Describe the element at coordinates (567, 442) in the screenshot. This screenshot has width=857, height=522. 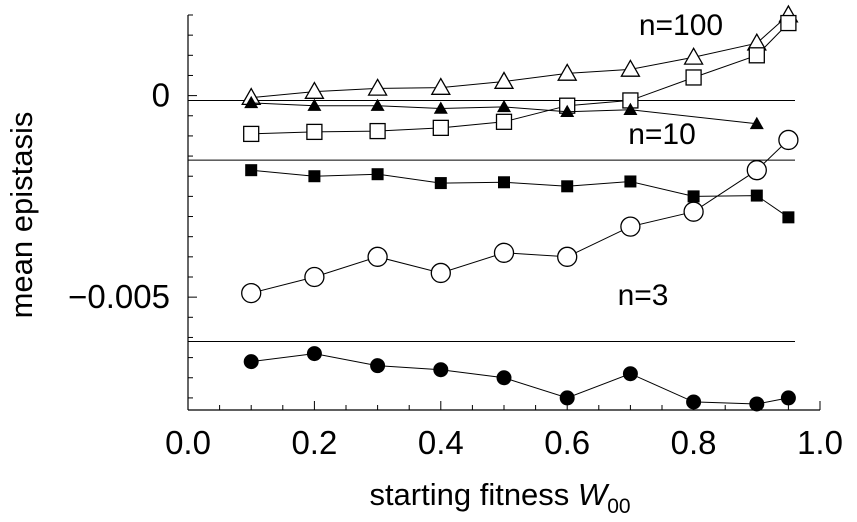
I see `x-tick-label: 0.6` at that location.